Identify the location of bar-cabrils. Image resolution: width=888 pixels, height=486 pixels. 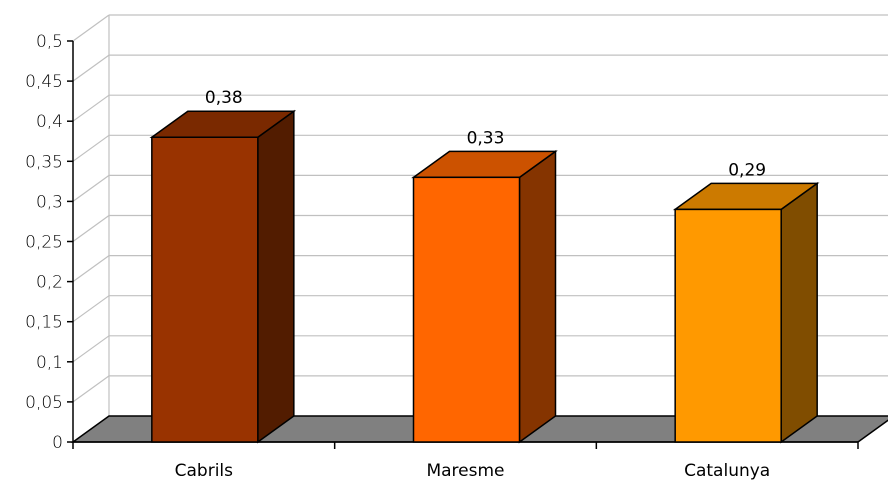
(223, 276).